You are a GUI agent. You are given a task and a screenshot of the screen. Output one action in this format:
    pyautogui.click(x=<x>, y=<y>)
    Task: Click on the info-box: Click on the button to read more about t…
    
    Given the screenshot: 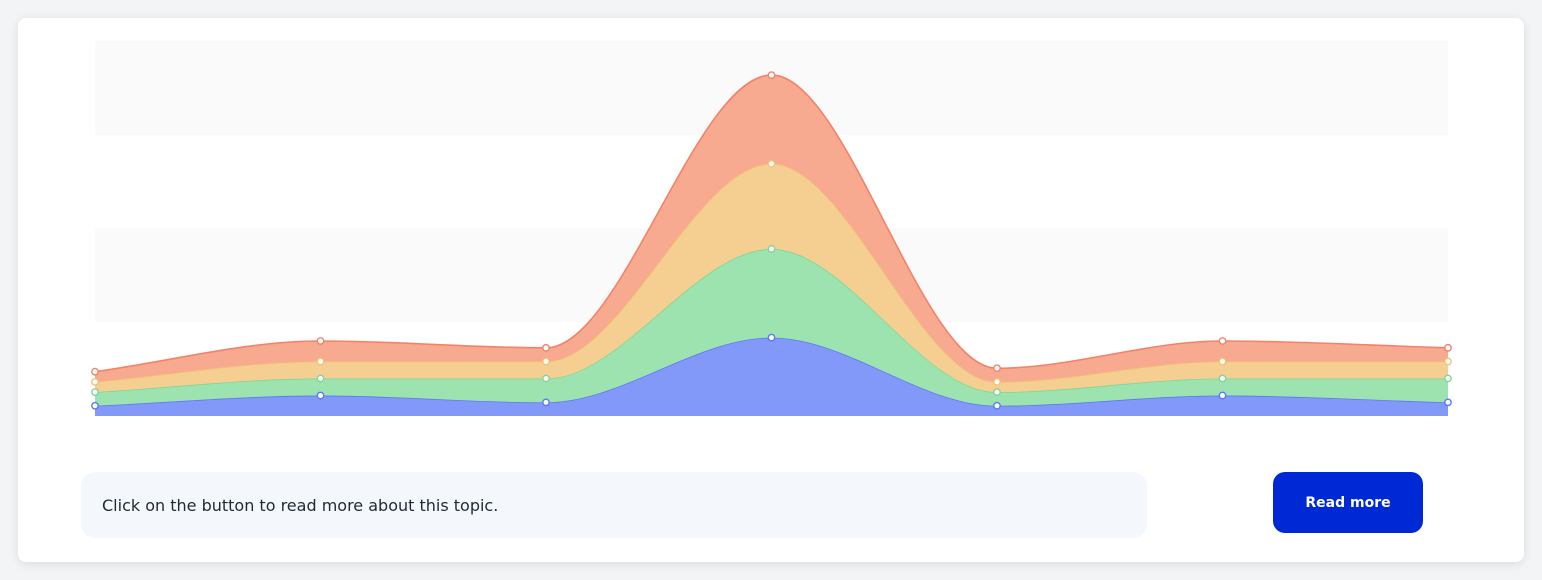 What is the action you would take?
    pyautogui.click(x=614, y=505)
    